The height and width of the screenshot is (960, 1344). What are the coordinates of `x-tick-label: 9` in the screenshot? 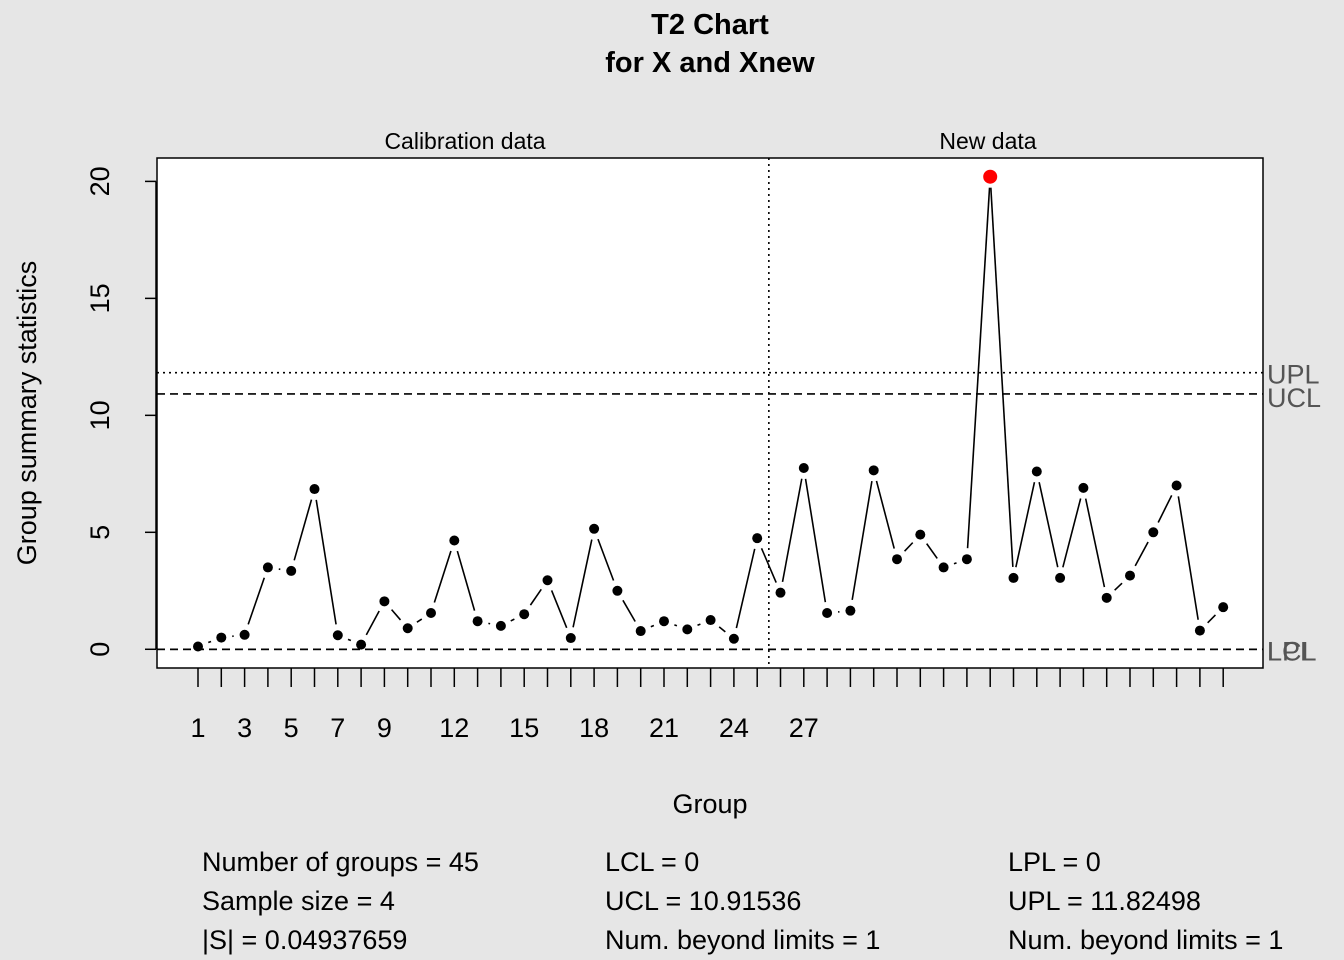 It's located at (384, 728).